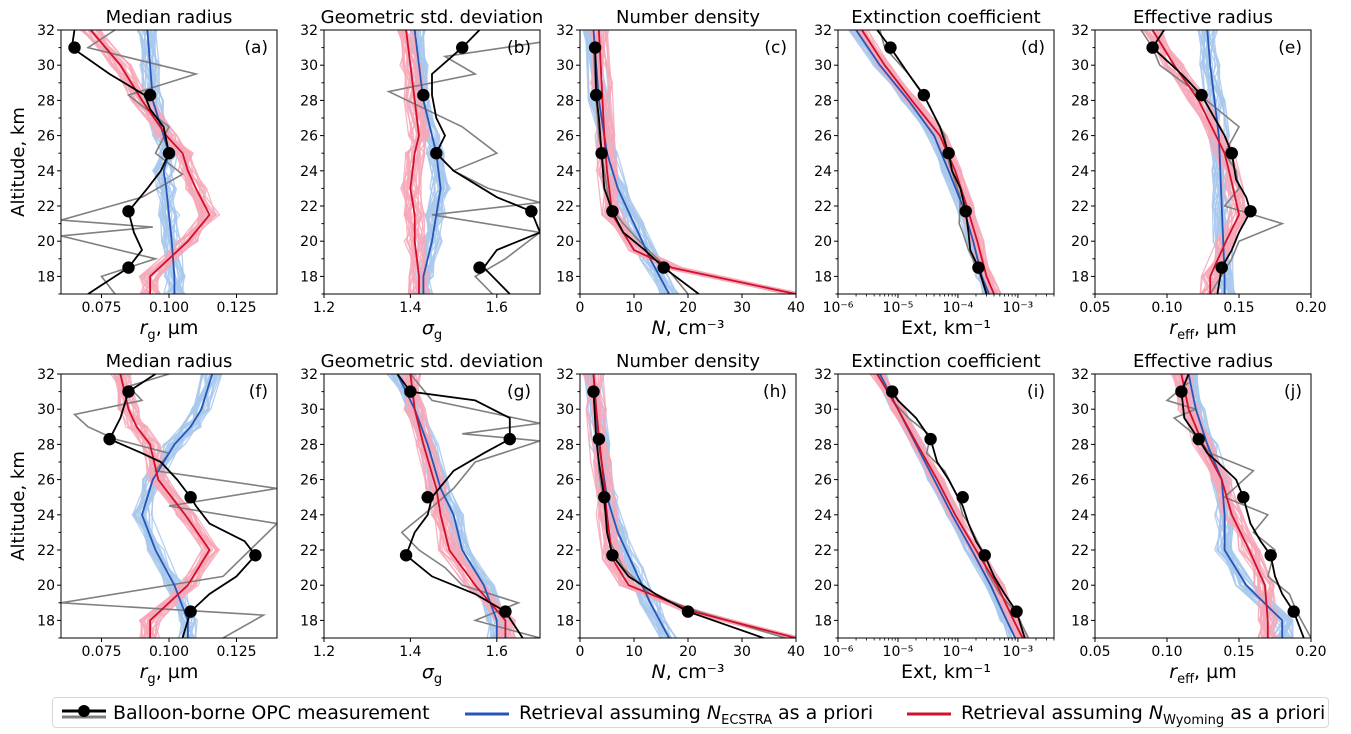 The height and width of the screenshot is (734, 1351). What do you see at coordinates (714, 713) in the screenshot?
I see `legend-ecstra-var: N` at bounding box center [714, 713].